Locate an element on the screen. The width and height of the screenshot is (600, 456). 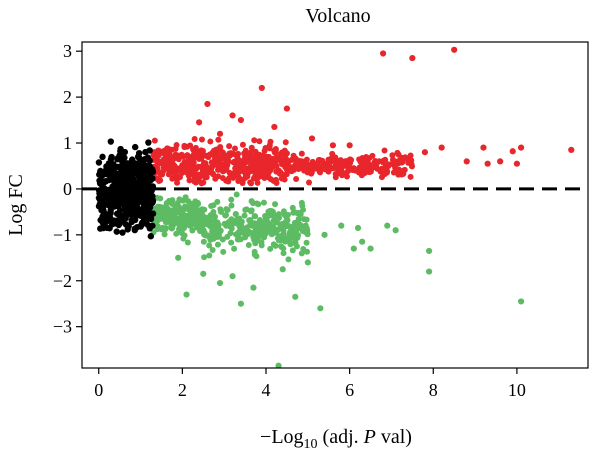
y-tick-label: 0 is located at coordinates (67, 189).